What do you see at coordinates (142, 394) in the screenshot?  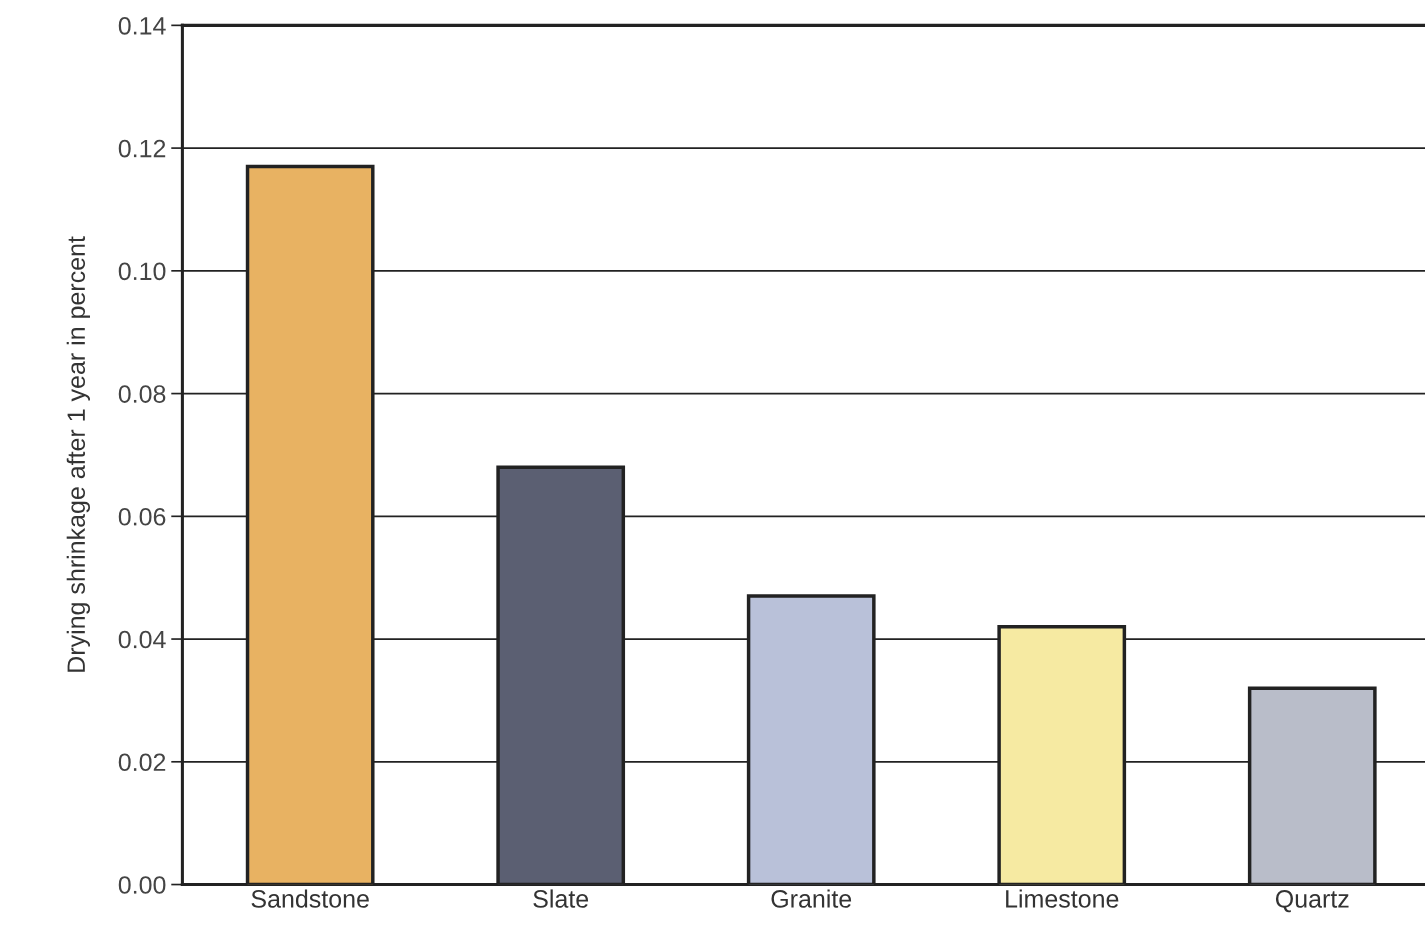 I see `y-tick-label: 0.08` at bounding box center [142, 394].